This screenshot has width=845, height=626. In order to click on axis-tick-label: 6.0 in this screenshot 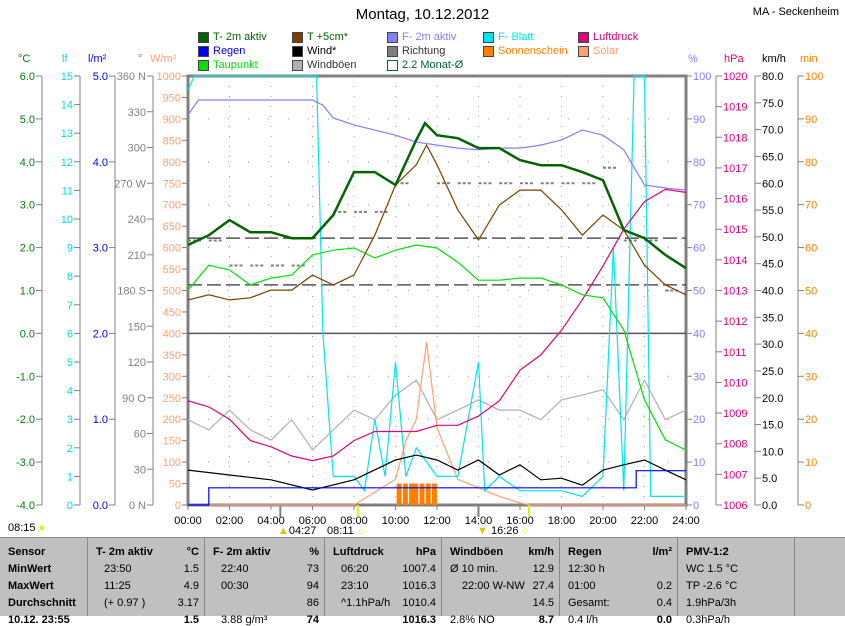, I will do `click(27, 77)`.